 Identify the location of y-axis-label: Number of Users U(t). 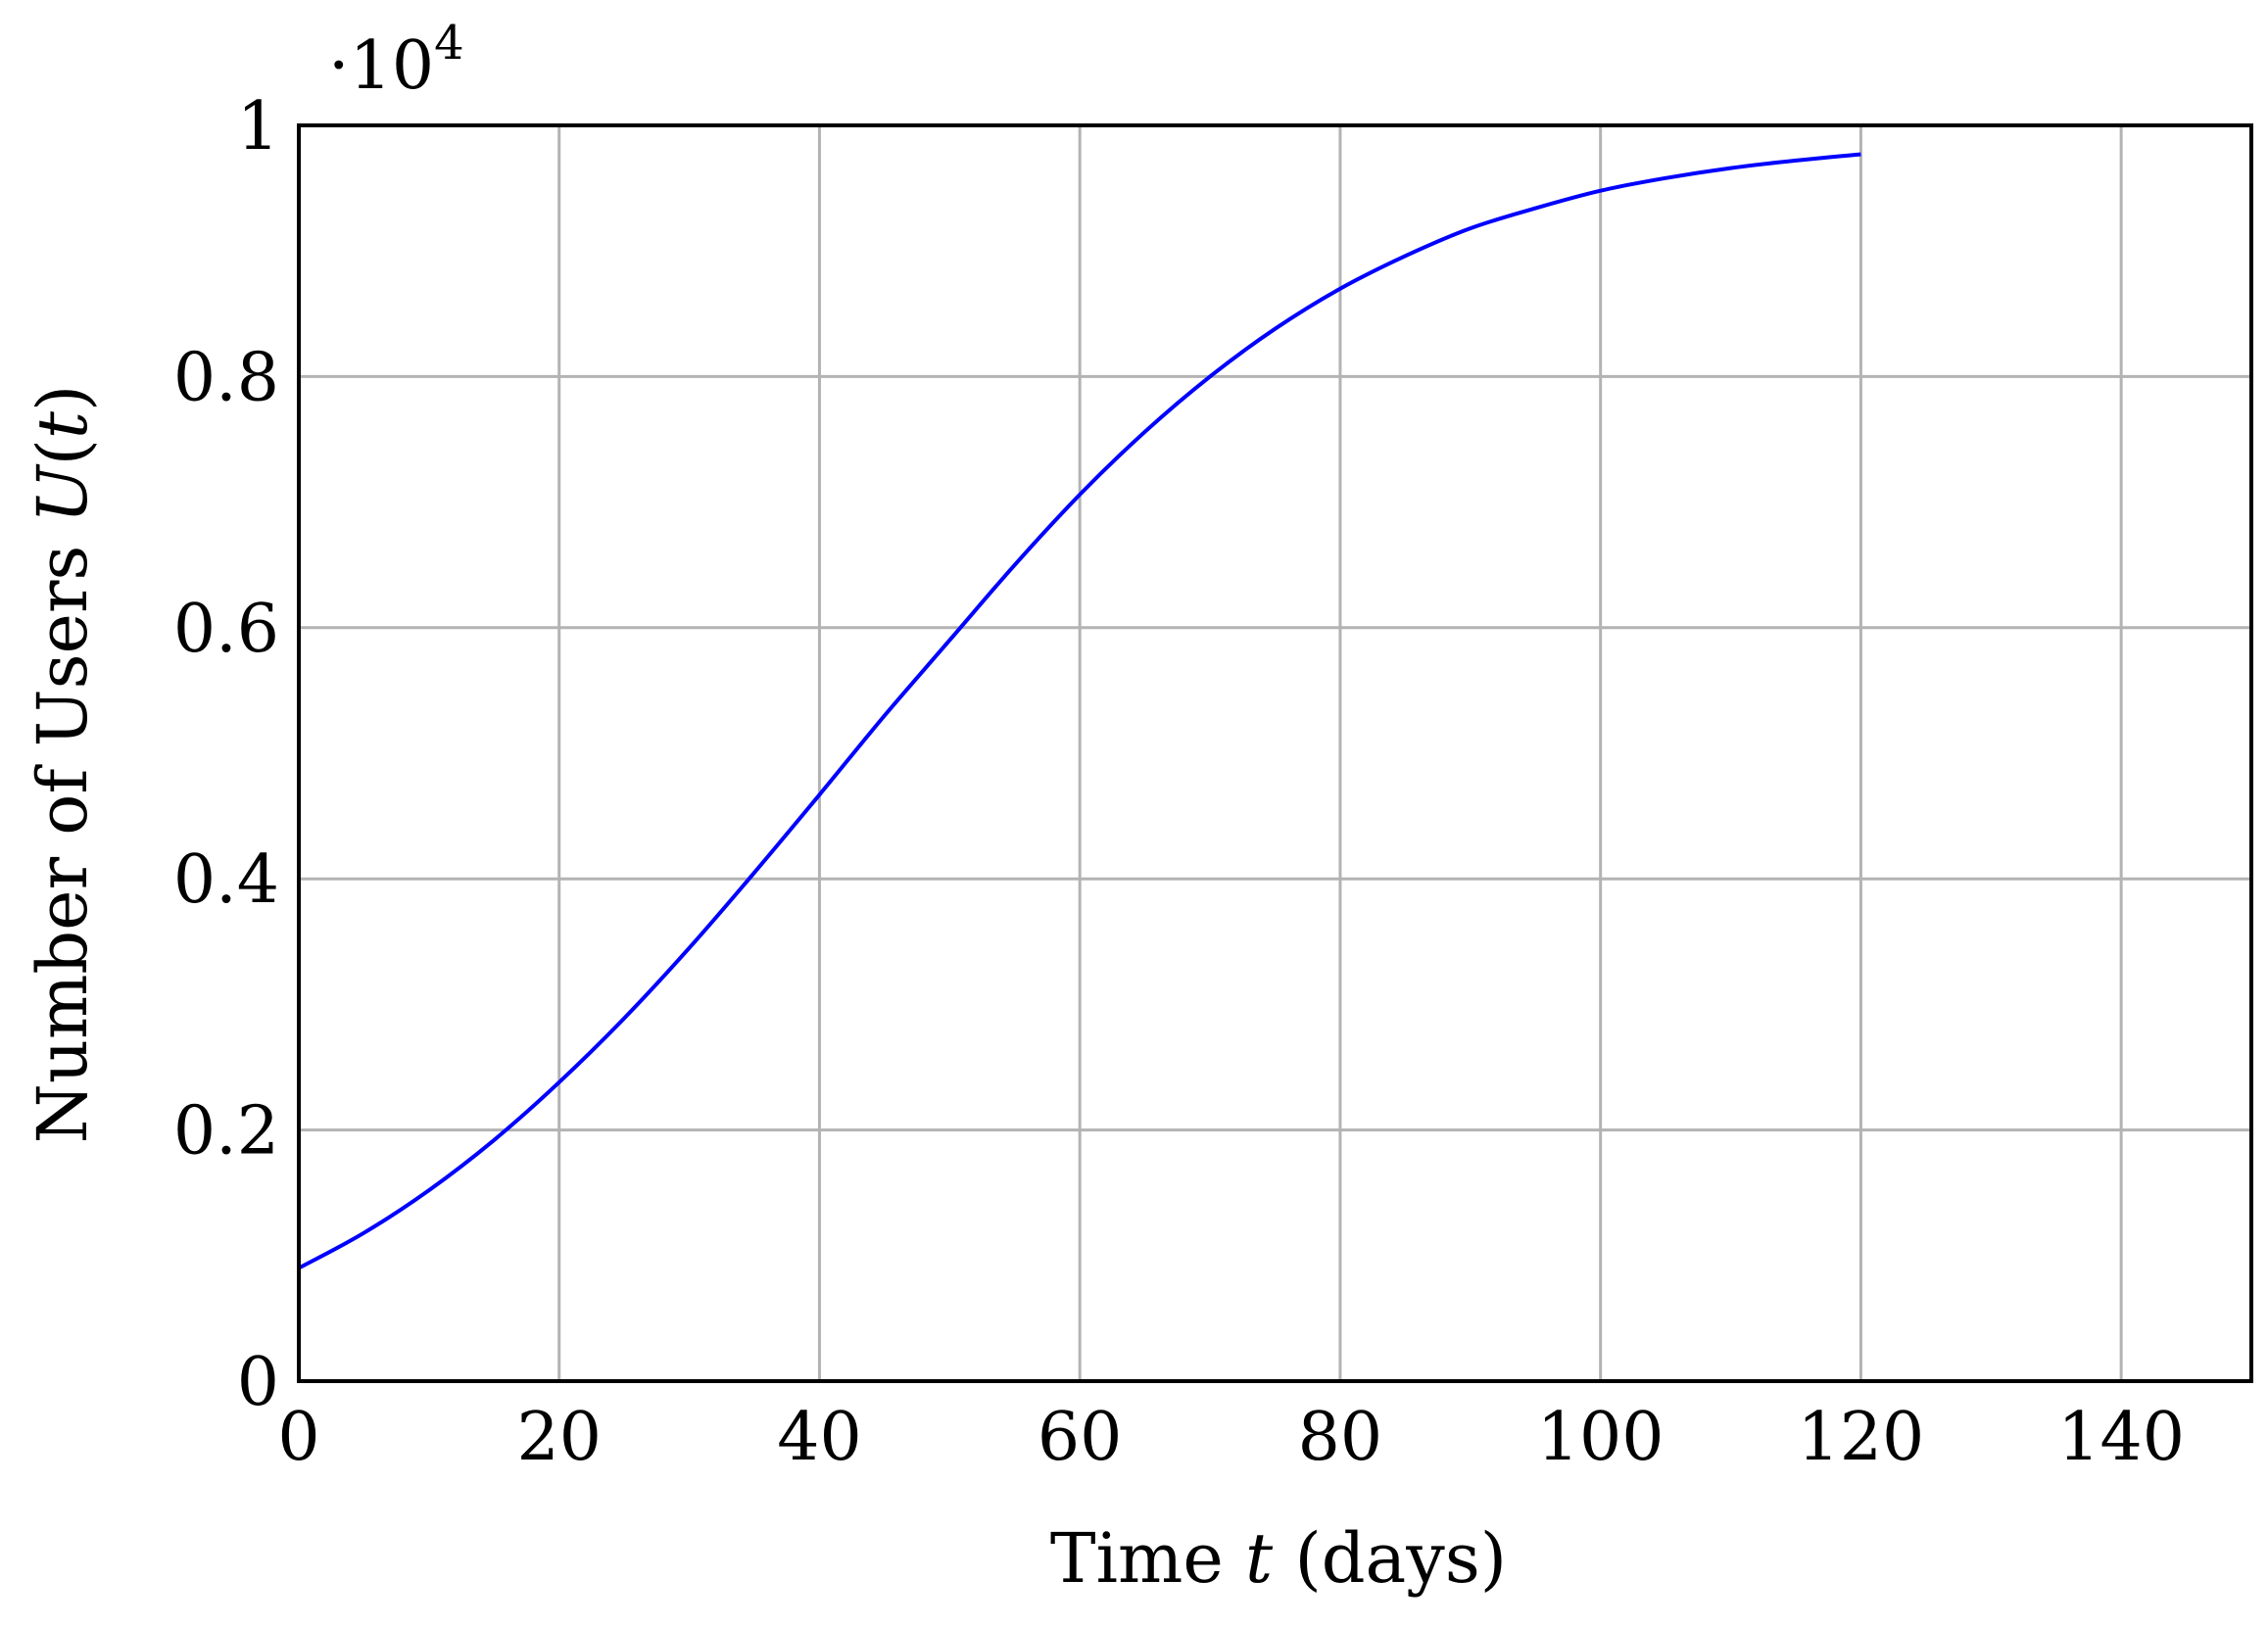
(63, 765).